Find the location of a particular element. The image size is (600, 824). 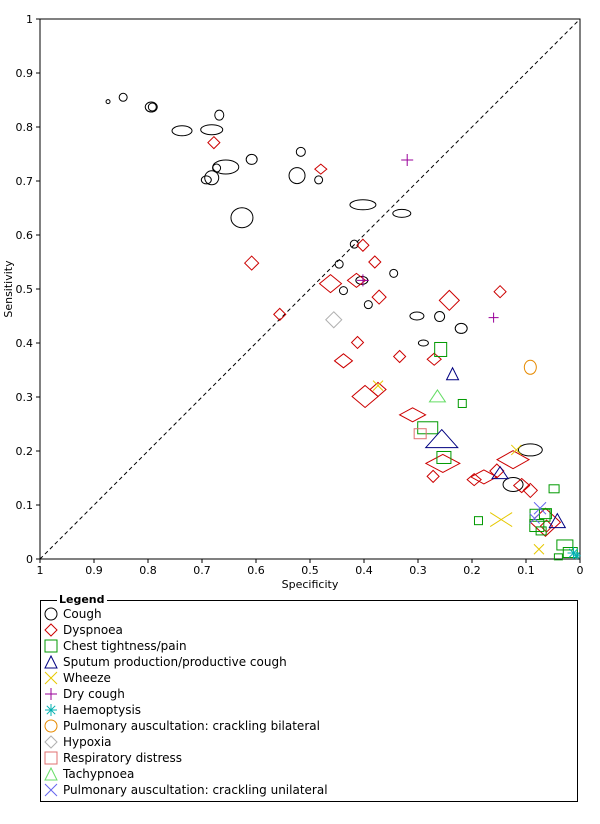

legend-marker-plus-icon is located at coordinates (51, 694).